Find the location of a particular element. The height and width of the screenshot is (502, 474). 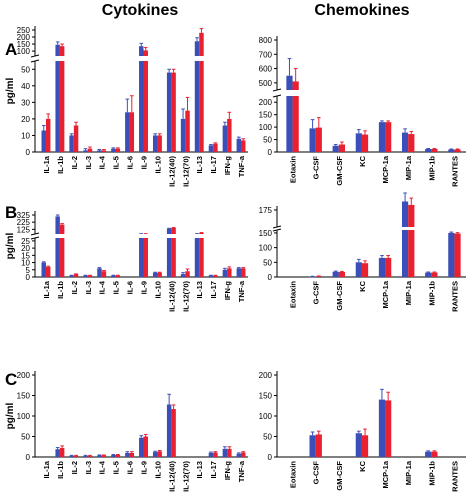

y-tick-label: 15 is located at coordinates (25, 255).